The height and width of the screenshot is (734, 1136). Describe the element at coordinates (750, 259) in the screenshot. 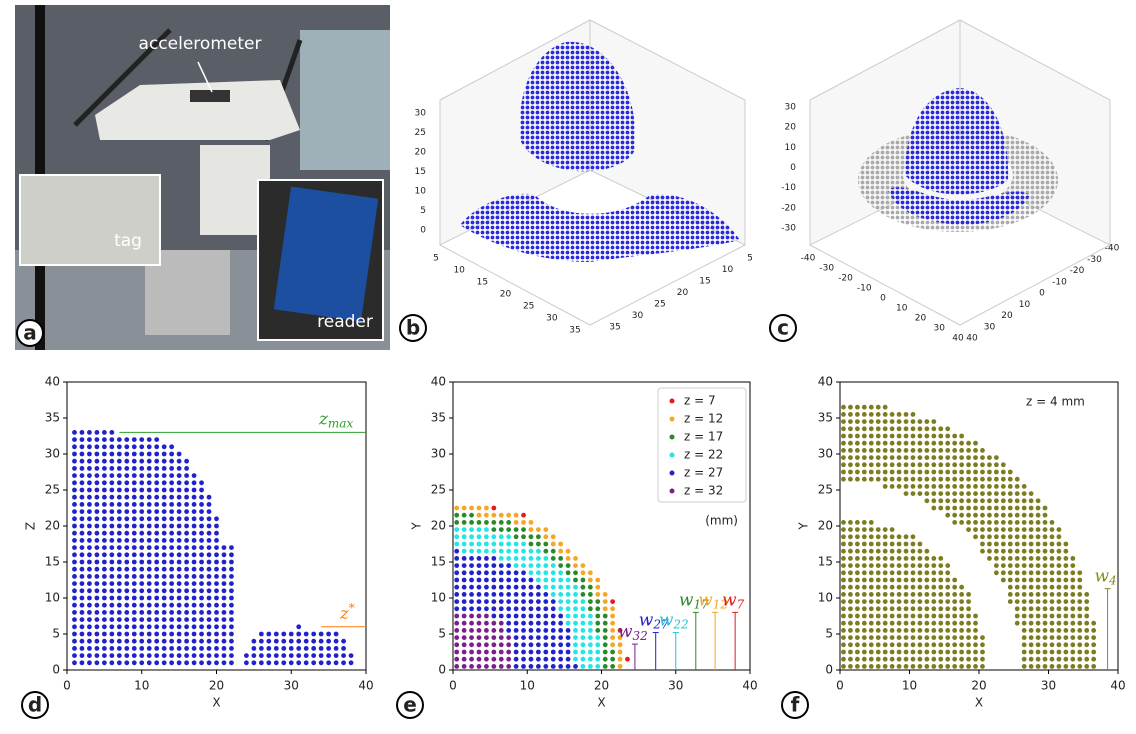

I see `tick-label: 5` at that location.